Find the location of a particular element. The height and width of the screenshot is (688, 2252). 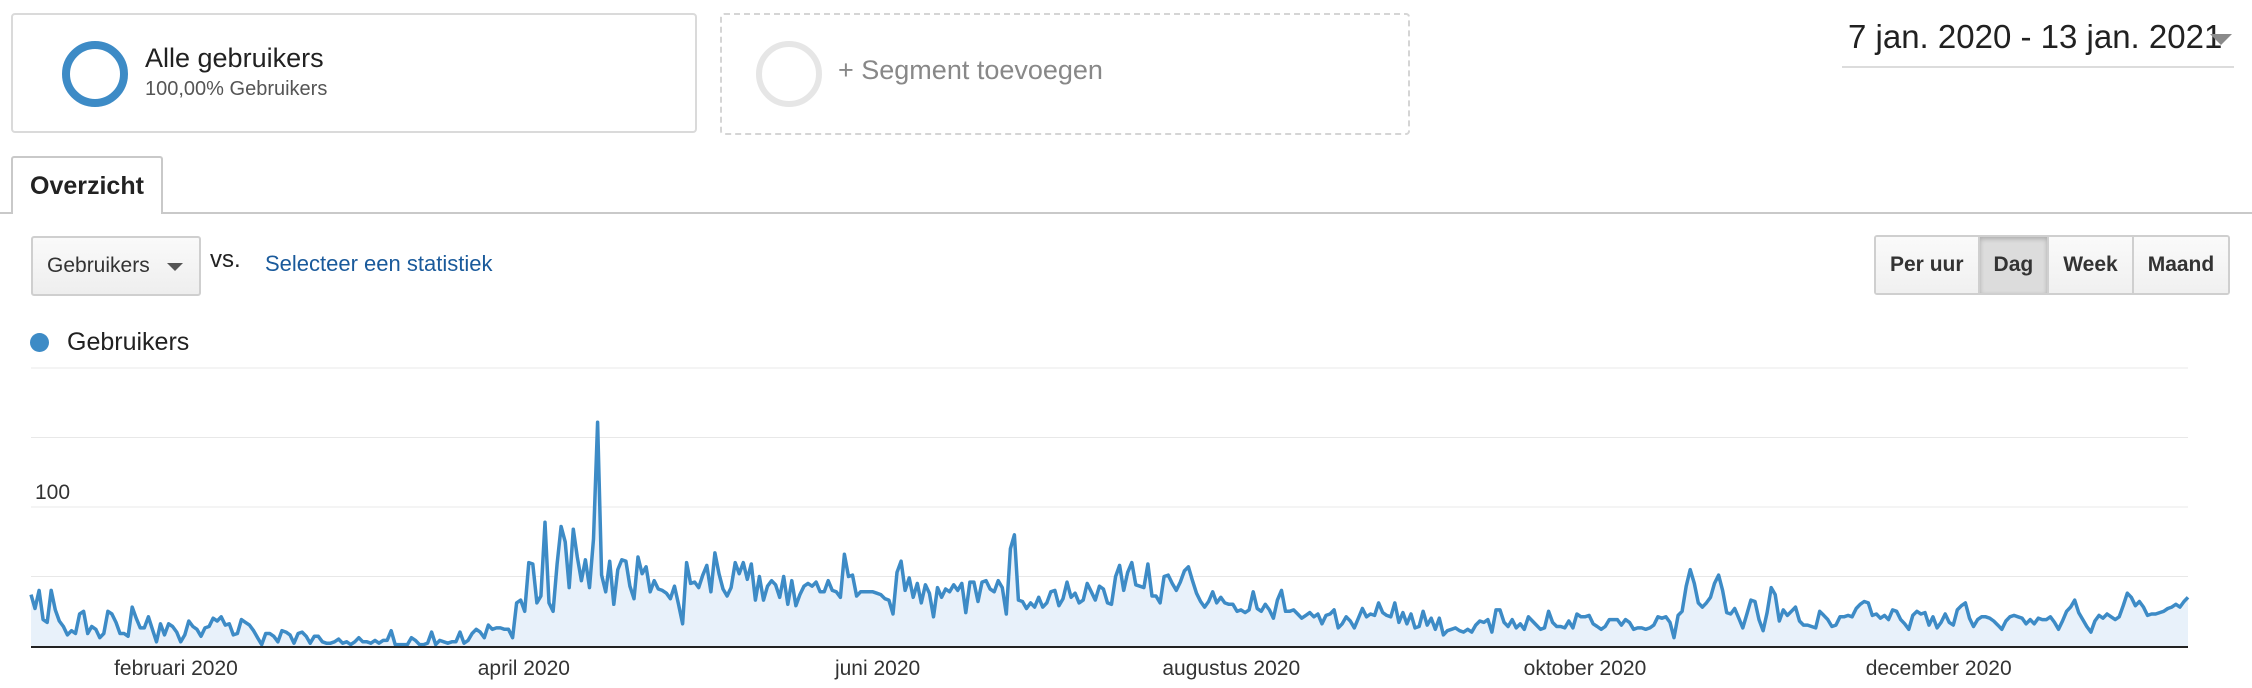

date-range-picker: 7 jan. 2020 - 13 jan. 2021 is located at coordinates (2038, 41).